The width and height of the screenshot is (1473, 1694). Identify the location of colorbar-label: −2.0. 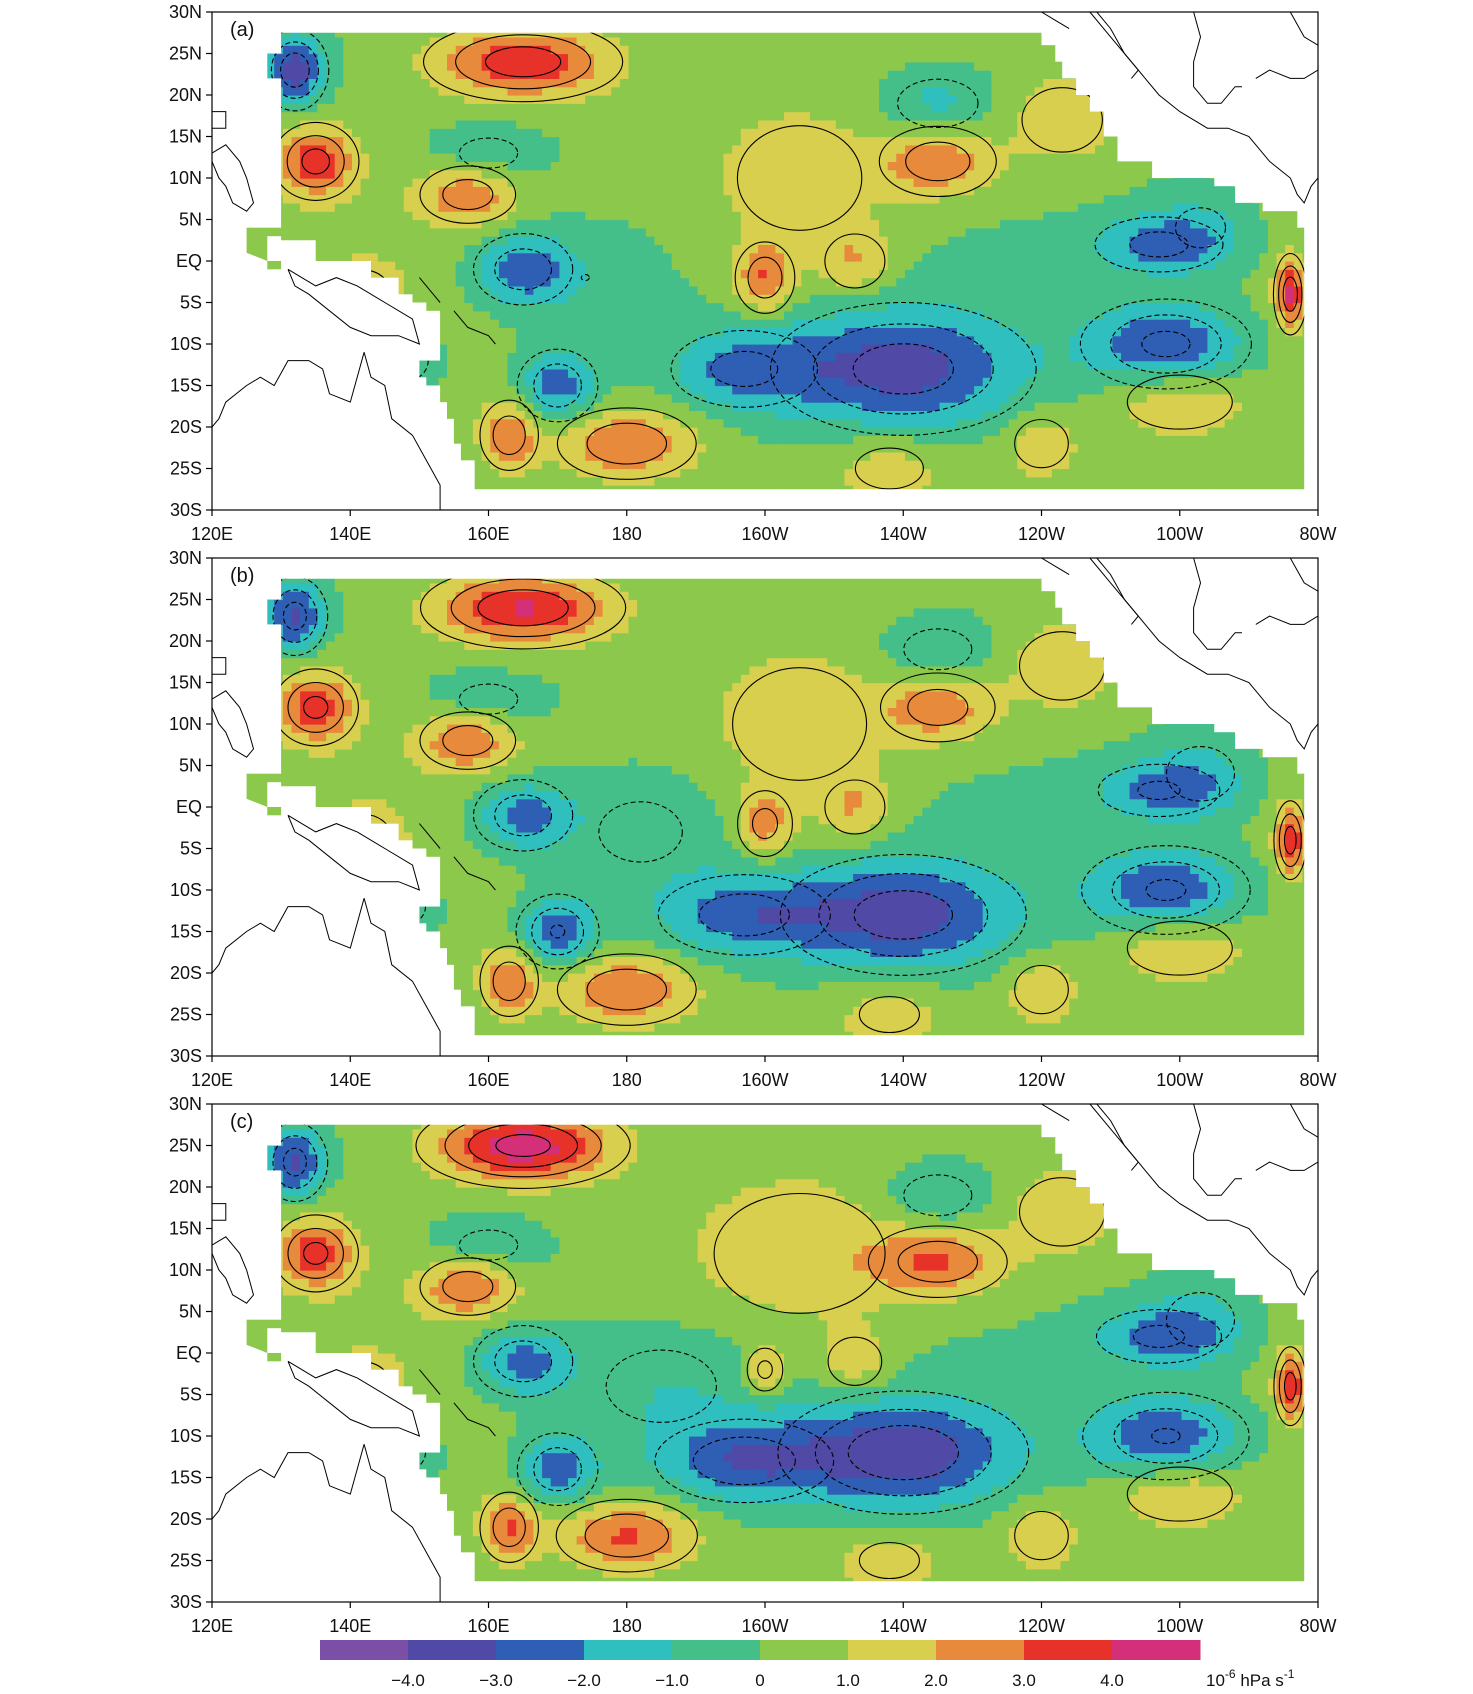
(584, 1680).